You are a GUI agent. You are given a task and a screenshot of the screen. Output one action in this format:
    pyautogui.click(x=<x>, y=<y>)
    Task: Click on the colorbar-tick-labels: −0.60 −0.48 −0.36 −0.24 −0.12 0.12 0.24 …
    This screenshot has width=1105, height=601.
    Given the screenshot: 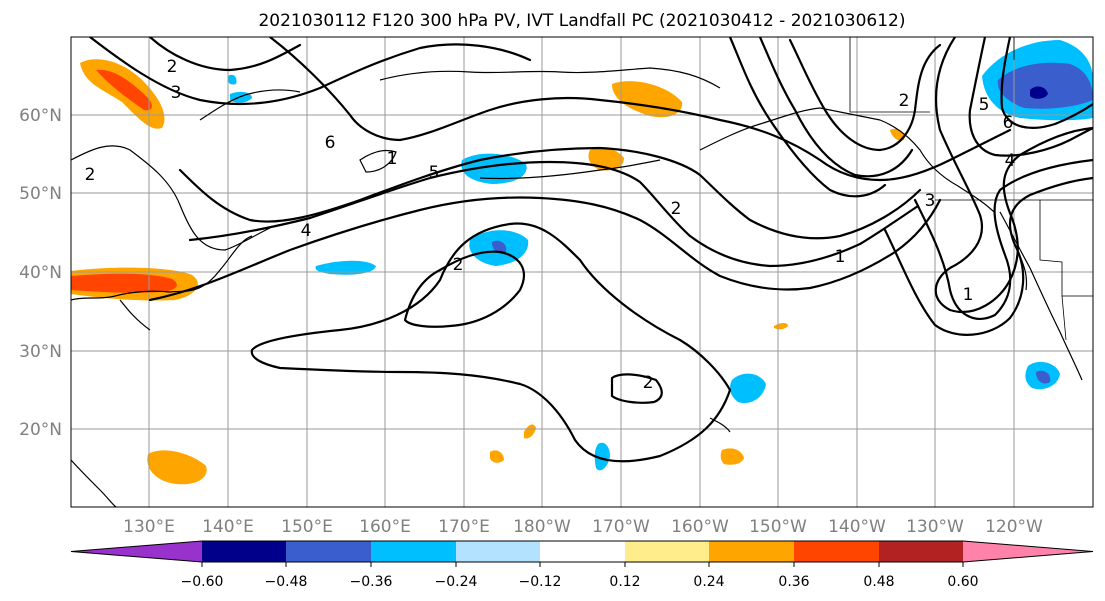 What is the action you would take?
    pyautogui.click(x=580, y=582)
    